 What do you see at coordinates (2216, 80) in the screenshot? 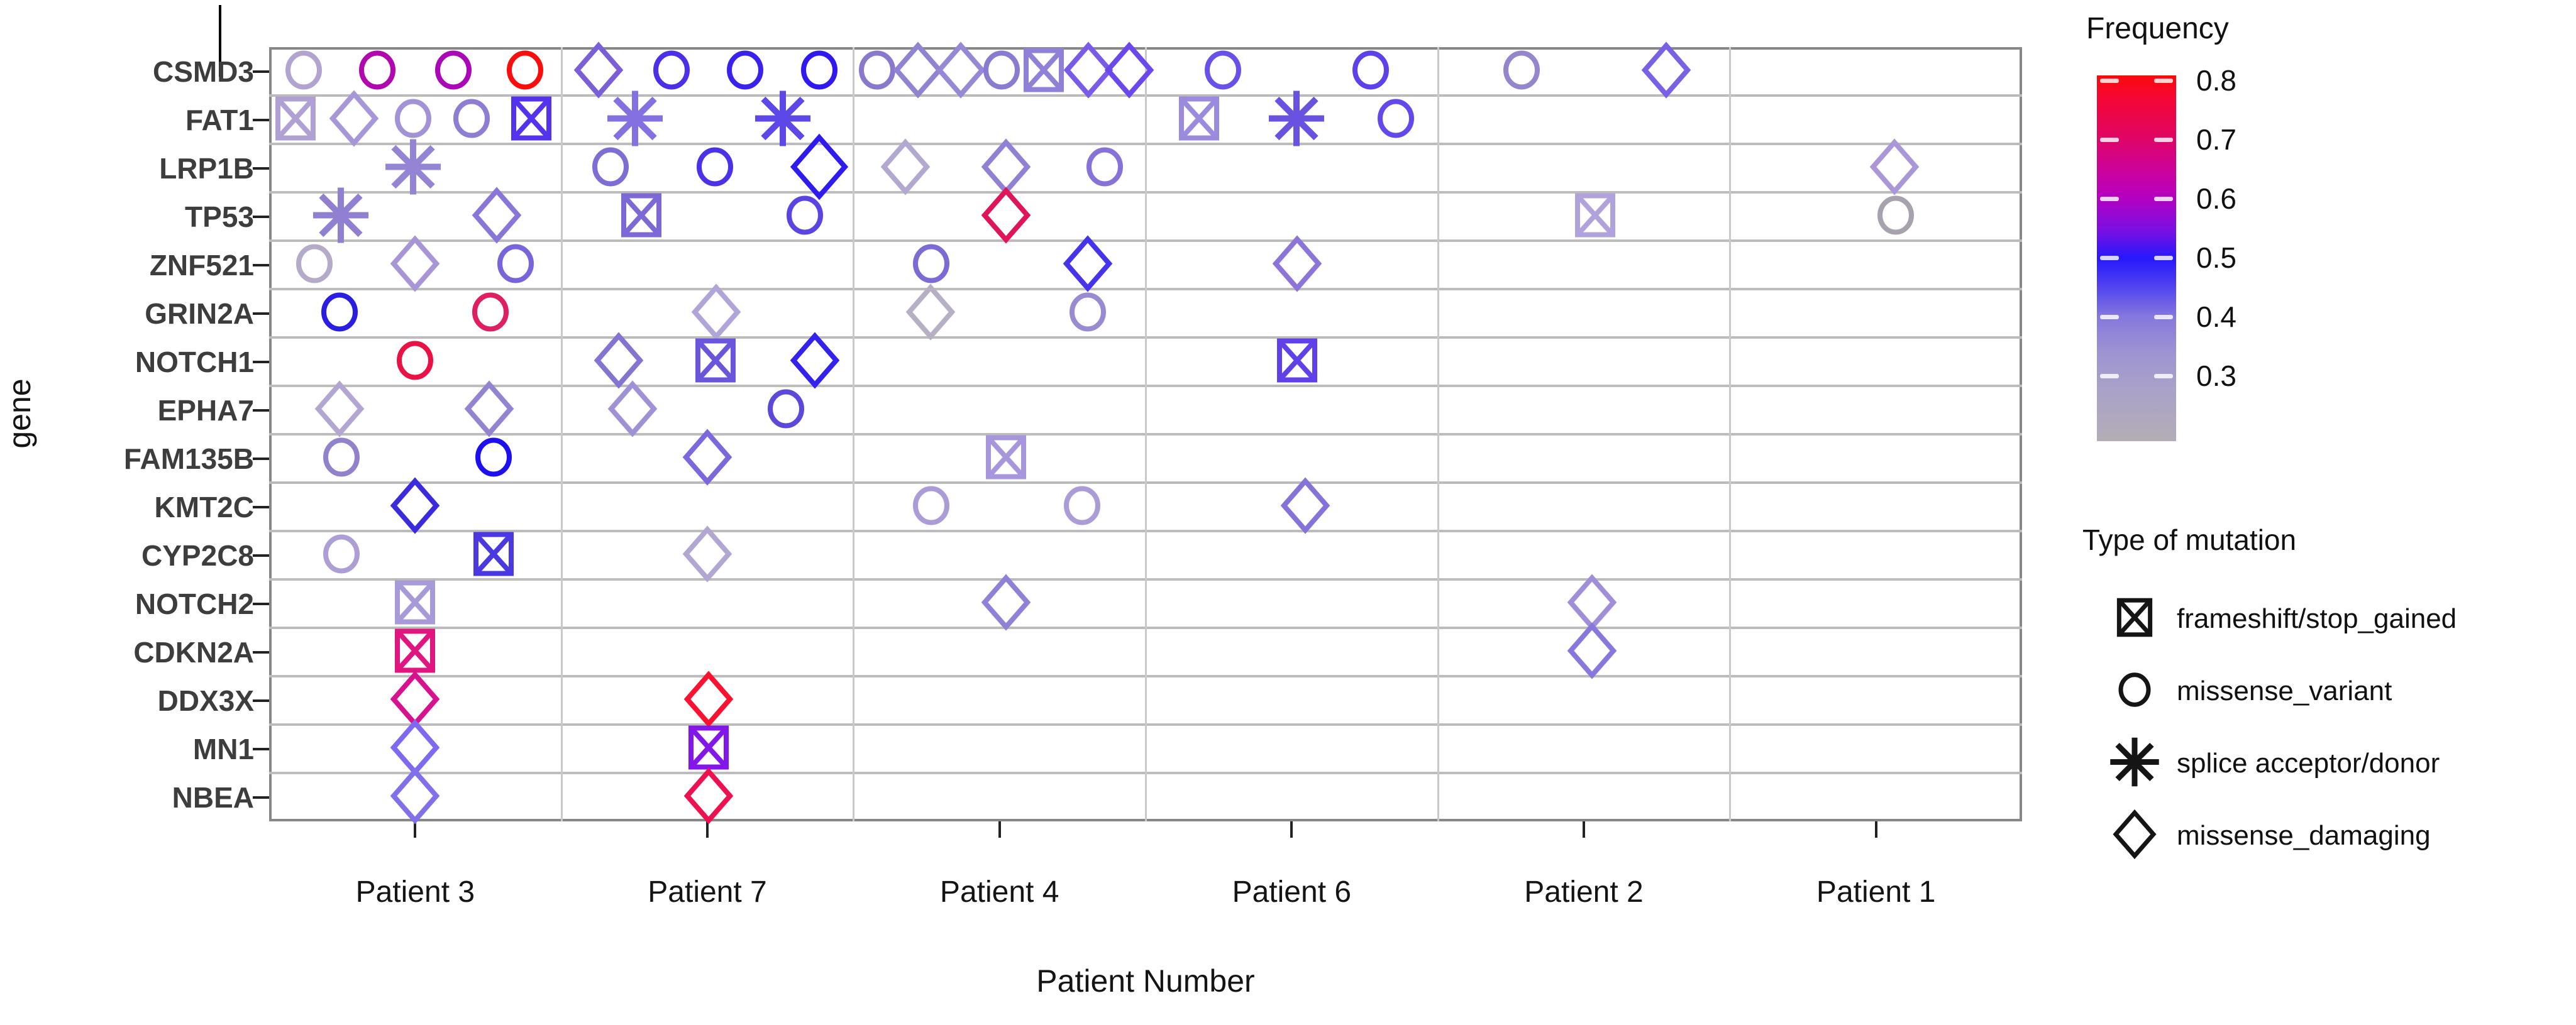
I see `colorbar-tick-label: 0.8` at bounding box center [2216, 80].